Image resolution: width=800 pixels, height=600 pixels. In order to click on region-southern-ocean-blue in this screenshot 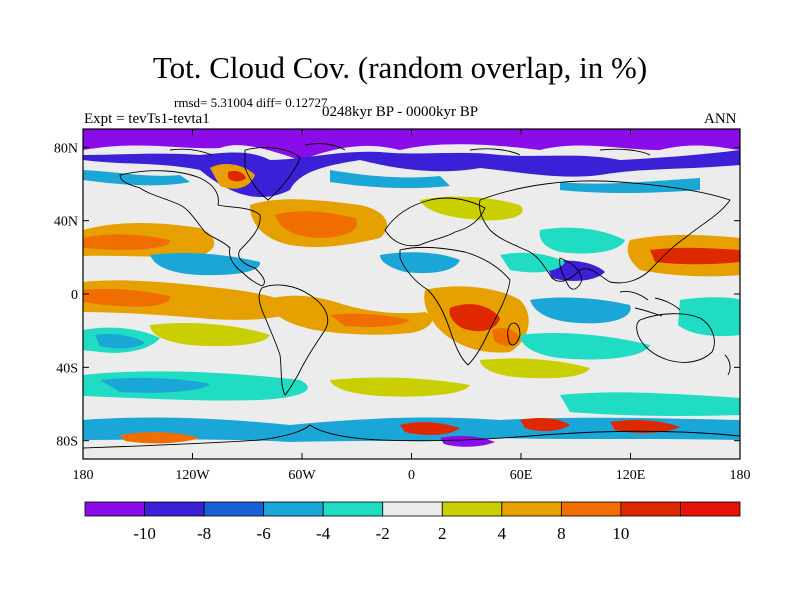, I will do `click(155, 385)`.